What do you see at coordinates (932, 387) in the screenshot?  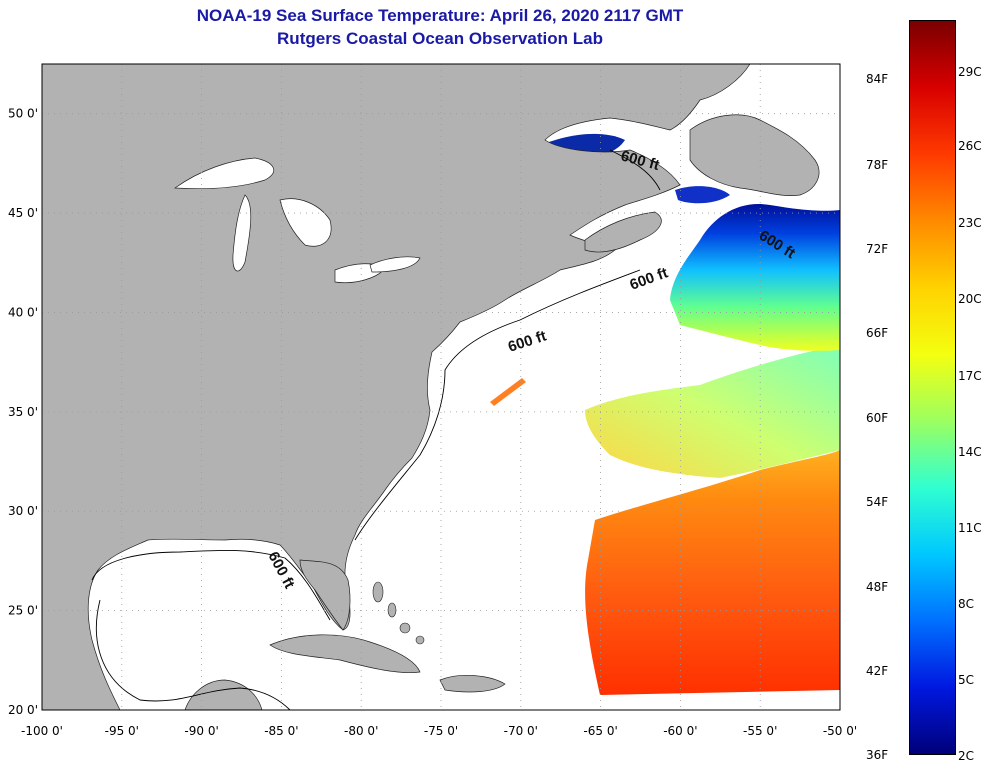 I see `color-scale-bar` at bounding box center [932, 387].